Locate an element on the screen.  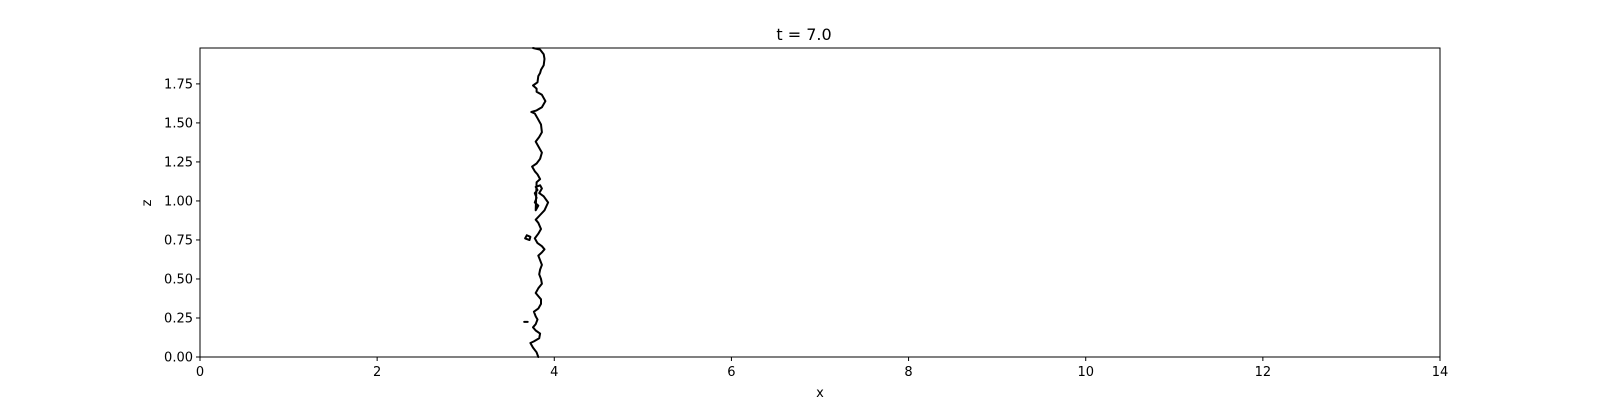
x-tick-label: 6 is located at coordinates (731, 372).